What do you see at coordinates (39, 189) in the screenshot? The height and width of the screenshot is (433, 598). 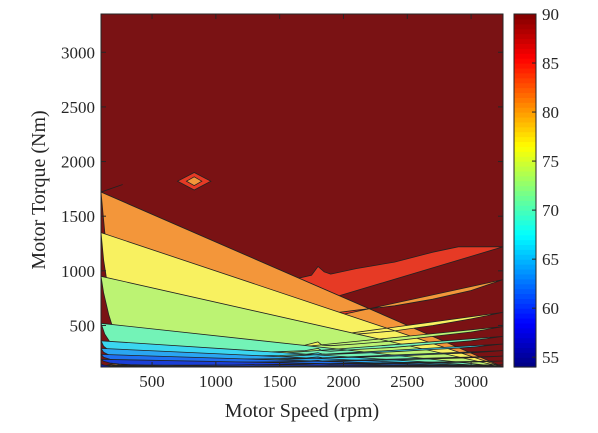 I see `y-axis-label: Motor Torque (Nm)` at bounding box center [39, 189].